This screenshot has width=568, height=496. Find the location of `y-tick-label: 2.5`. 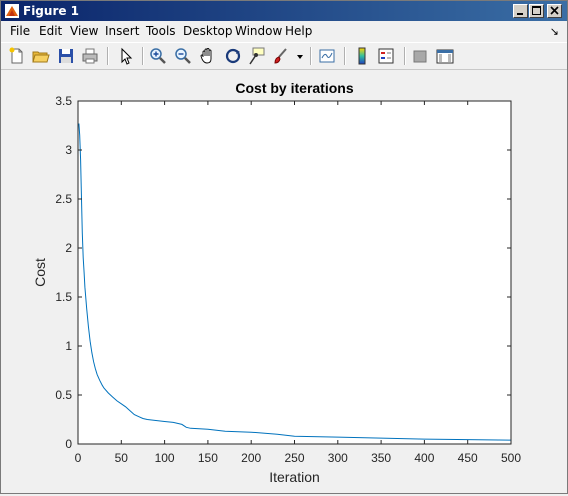

y-tick-label: 2.5 is located at coordinates (63, 199).